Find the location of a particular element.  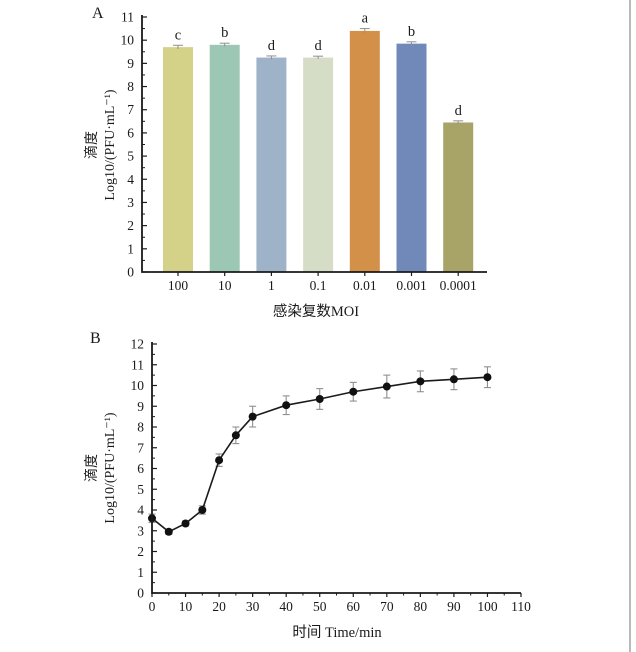

panel-b-y-axis-title-line2: Log10/(PFU·mL⁻¹) is located at coordinates (110, 468).